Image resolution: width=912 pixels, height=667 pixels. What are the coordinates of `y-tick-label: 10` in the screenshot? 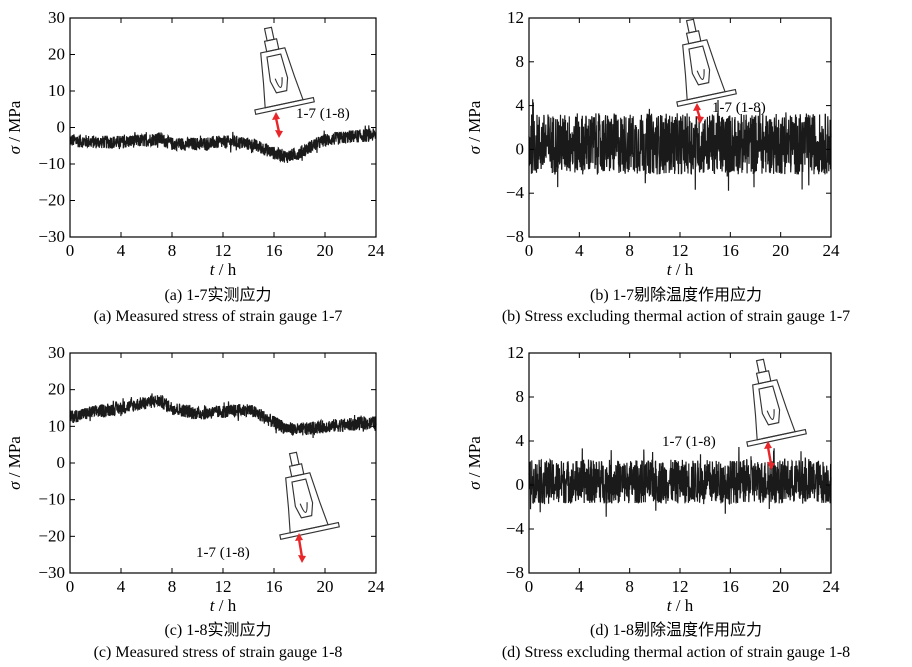 It's located at (56, 425).